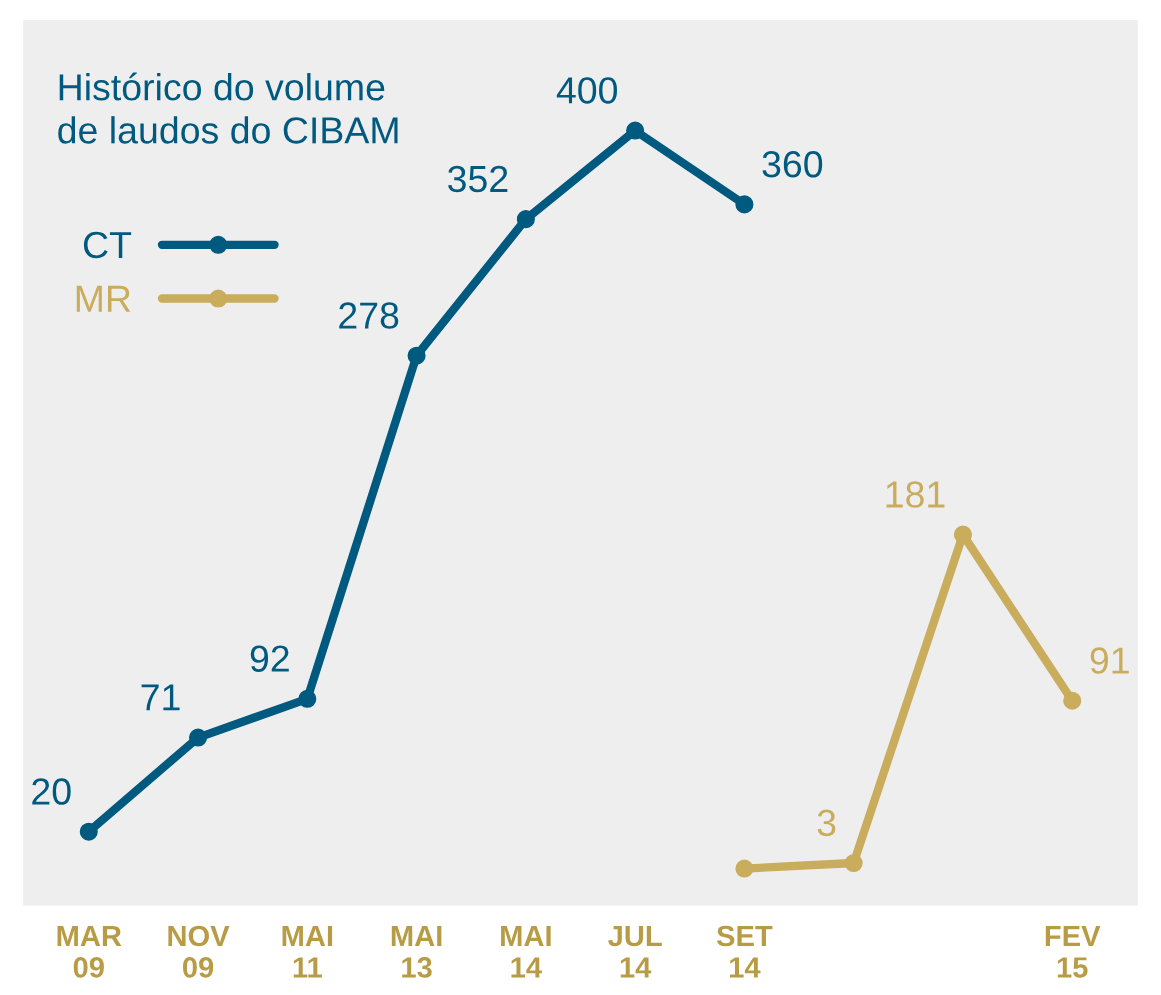 The width and height of the screenshot is (1161, 995). What do you see at coordinates (635, 951) in the screenshot?
I see `x-tick-label: JUL 14` at bounding box center [635, 951].